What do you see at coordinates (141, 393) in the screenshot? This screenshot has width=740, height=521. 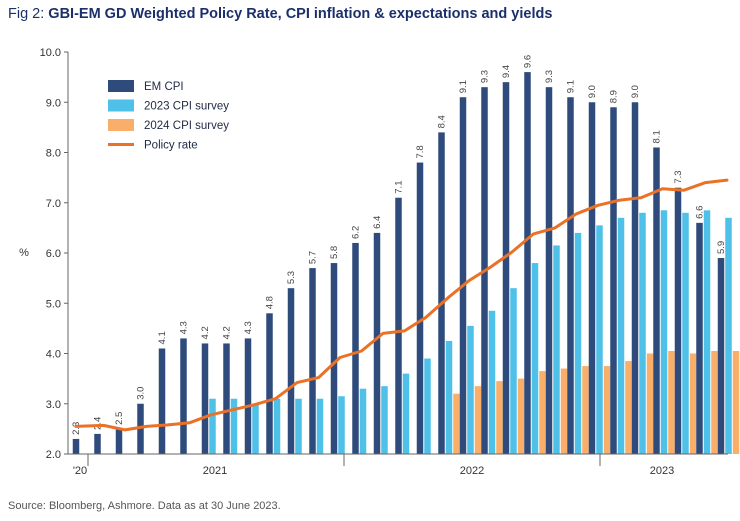 I see `em-cpi-value-label: 3.0` at bounding box center [141, 393].